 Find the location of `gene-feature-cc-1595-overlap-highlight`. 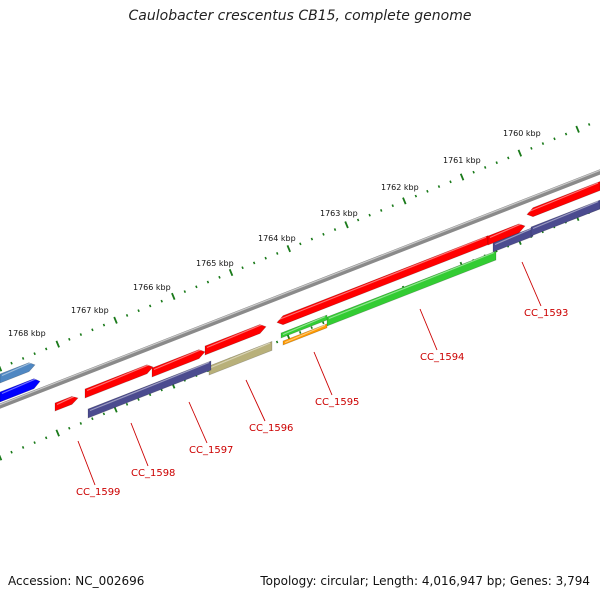

gene-feature-cc-1595-overlap-highlight is located at coordinates (305, 334).